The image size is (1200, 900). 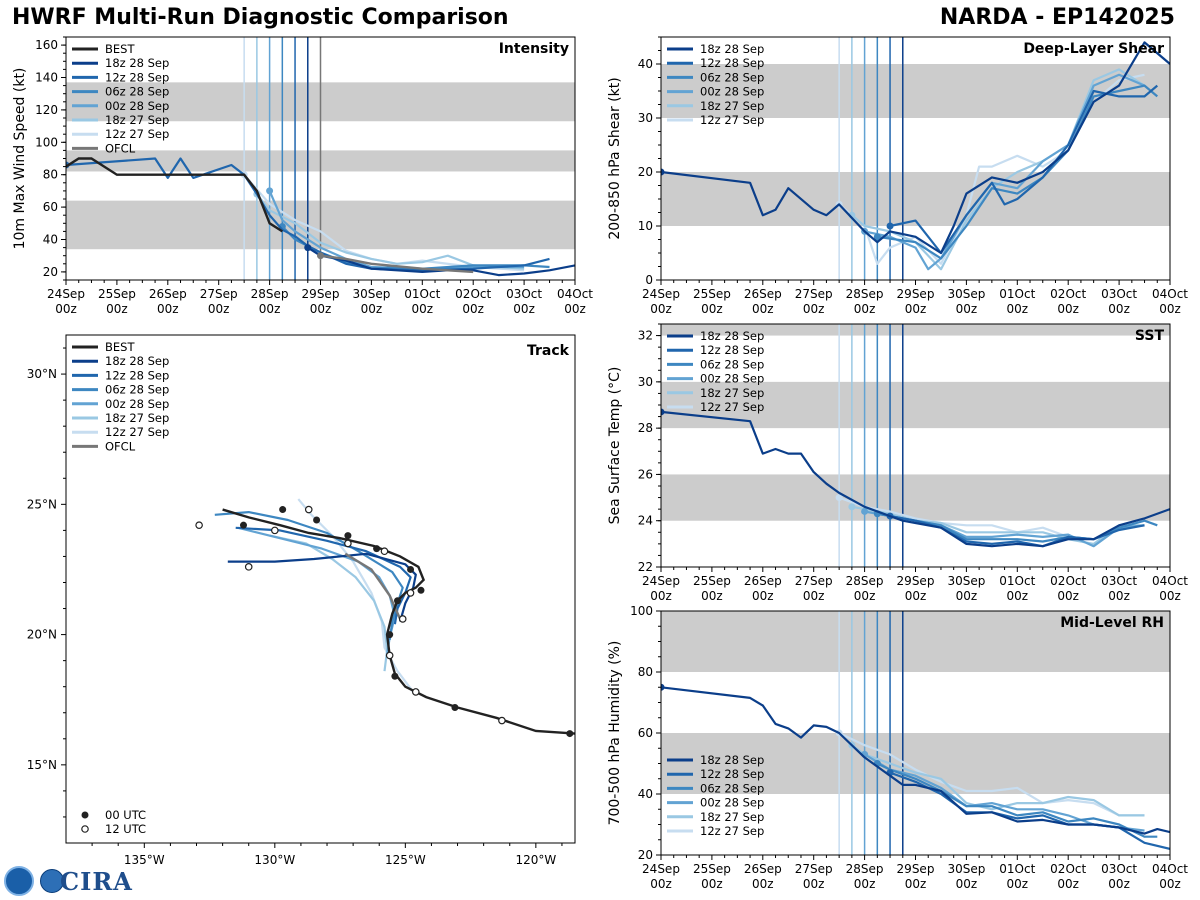 What do you see at coordinates (645, 474) in the screenshot?
I see `sst-ytick-label: 26` at bounding box center [645, 474].